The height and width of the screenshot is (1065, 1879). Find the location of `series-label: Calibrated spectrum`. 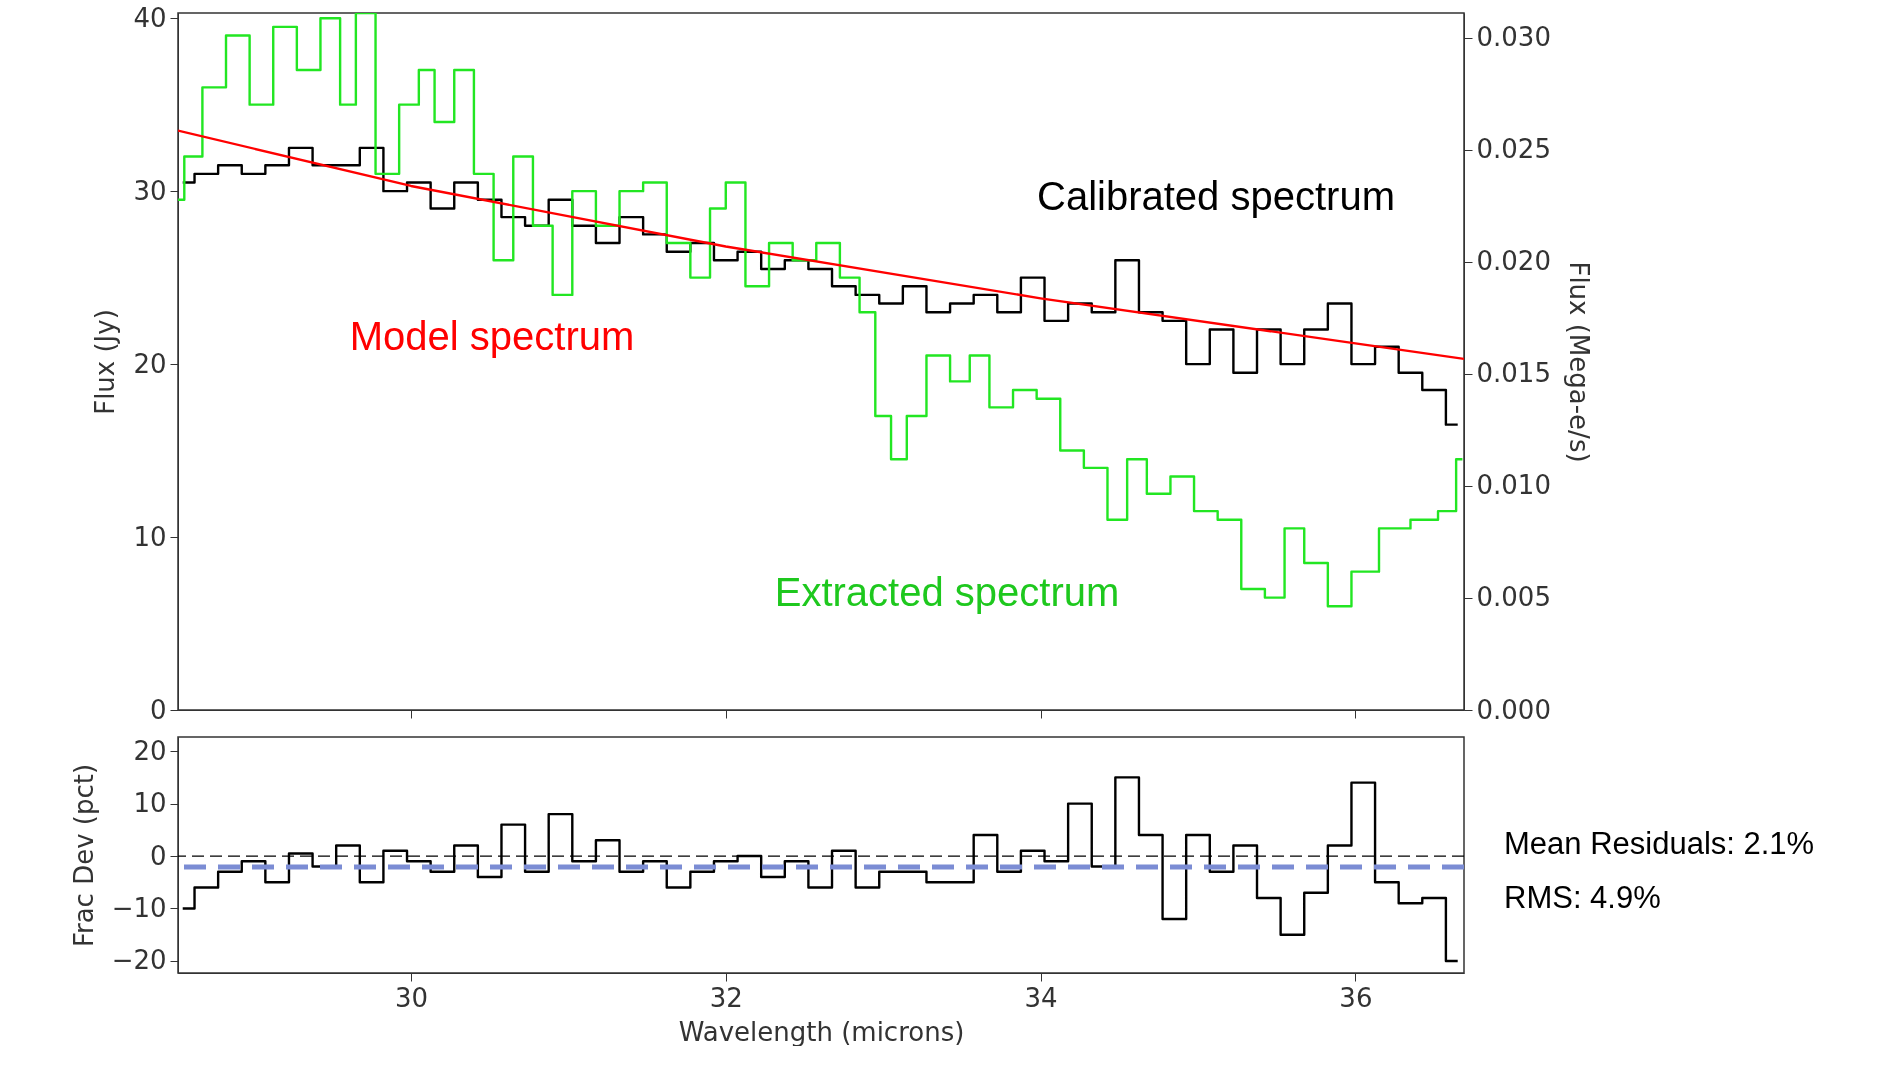

series-label: Calibrated spectrum is located at coordinates (1216, 196).